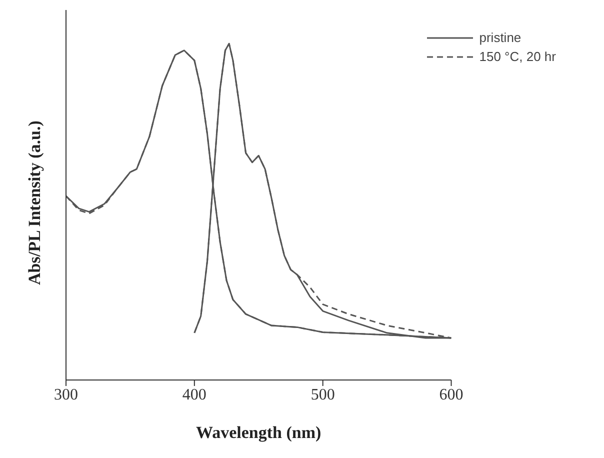 The image size is (604, 458). I want to click on x-tick-label: 600, so click(451, 395).